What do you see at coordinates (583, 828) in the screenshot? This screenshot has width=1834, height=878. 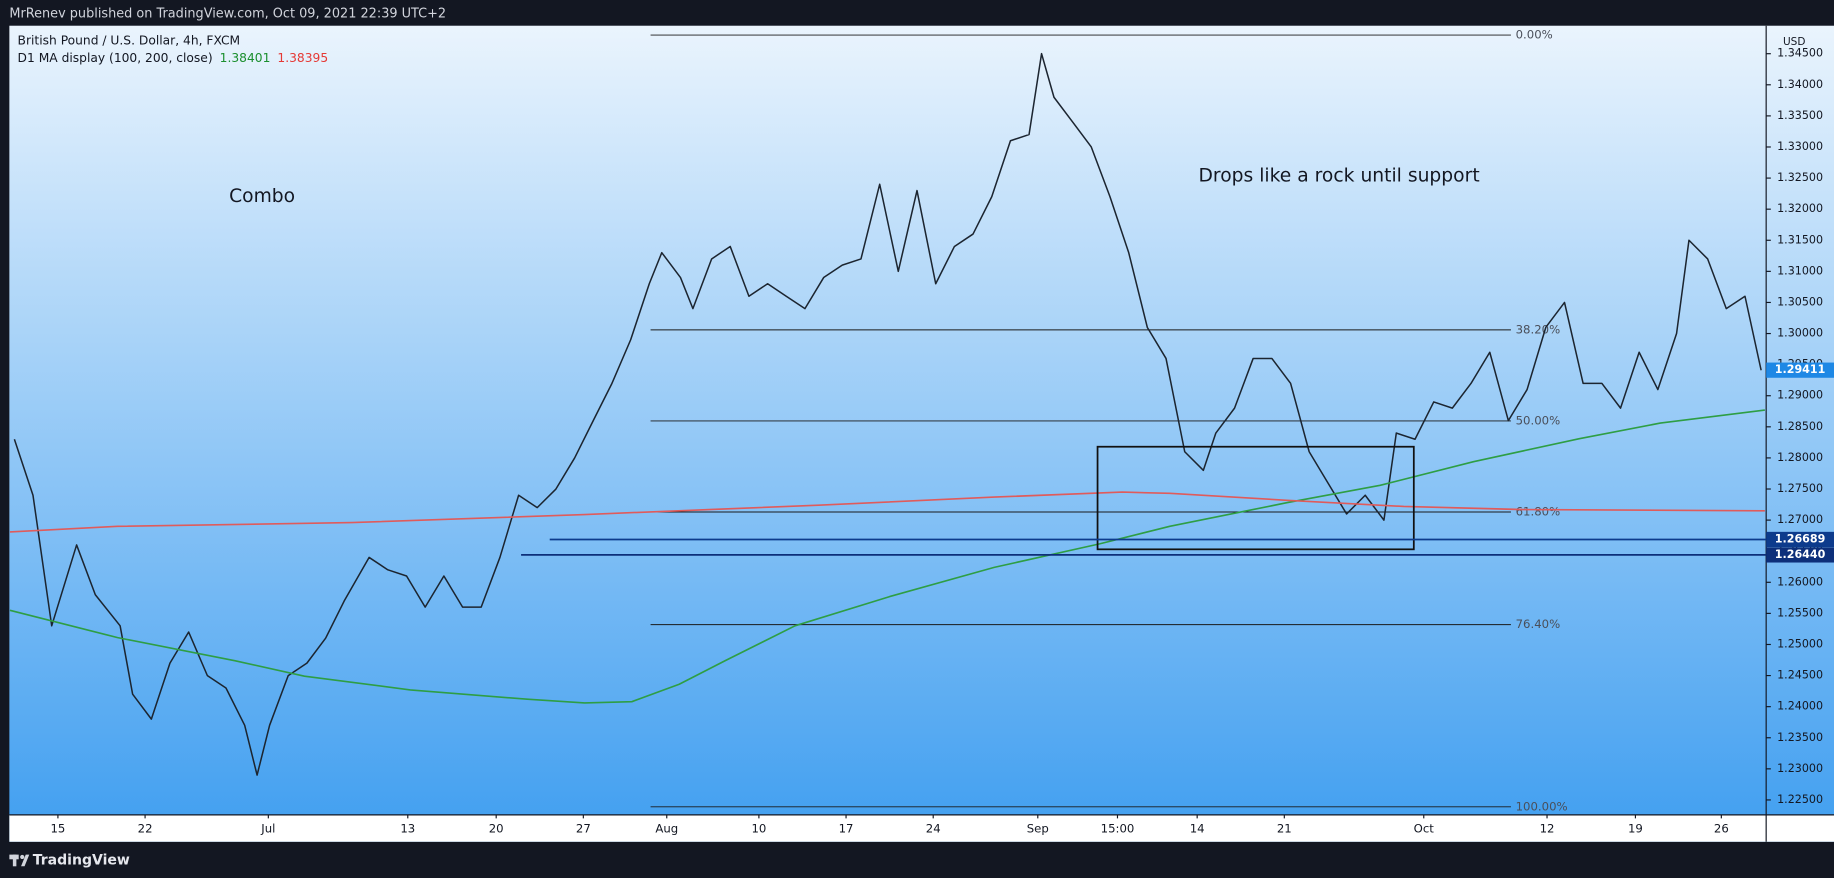 I see `x-tick-label: 27` at bounding box center [583, 828].